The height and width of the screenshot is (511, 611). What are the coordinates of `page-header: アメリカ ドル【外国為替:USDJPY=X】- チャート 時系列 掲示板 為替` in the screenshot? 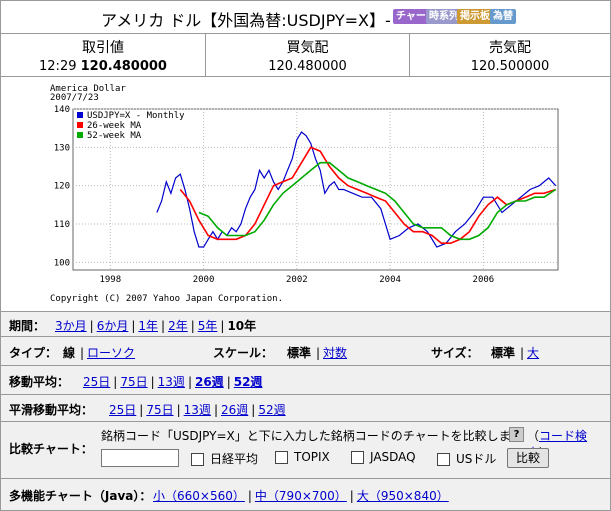 It's located at (305, 17).